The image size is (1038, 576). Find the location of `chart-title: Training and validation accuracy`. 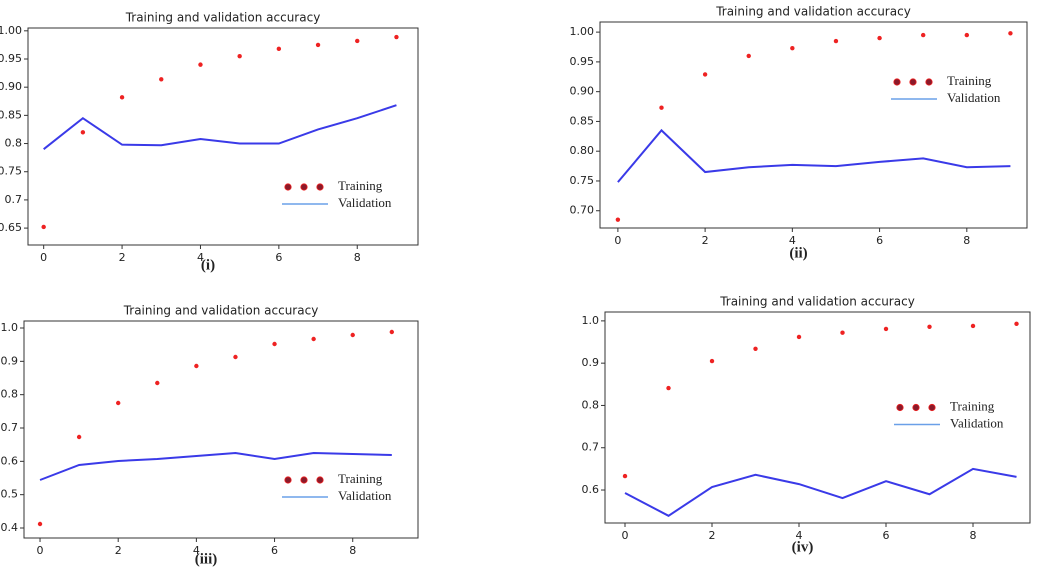

chart-title: Training and validation accuracy is located at coordinates (223, 18).